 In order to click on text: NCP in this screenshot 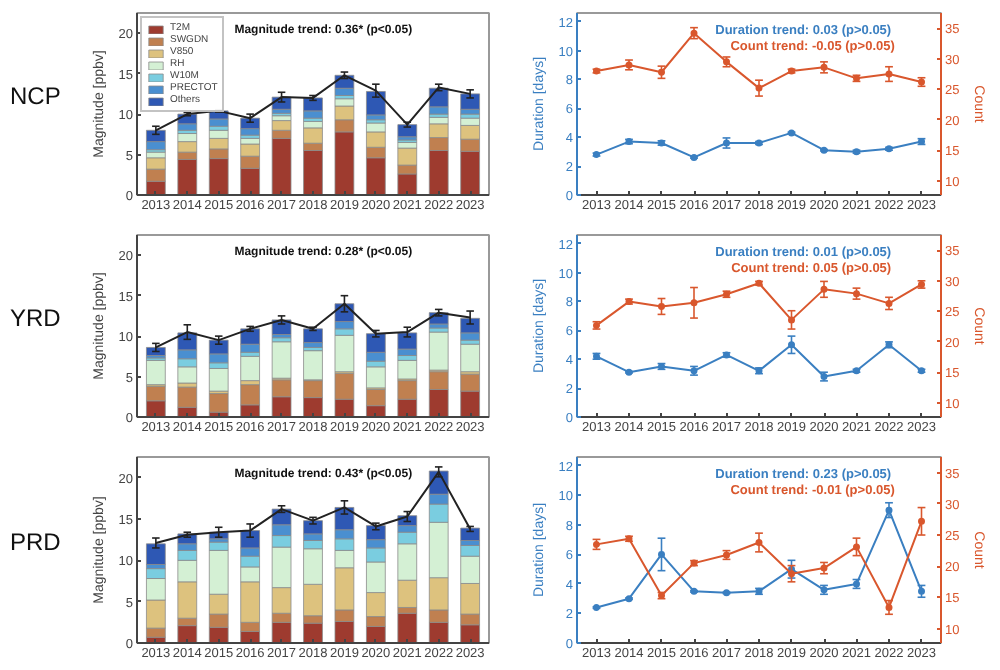, I will do `click(35, 97)`.